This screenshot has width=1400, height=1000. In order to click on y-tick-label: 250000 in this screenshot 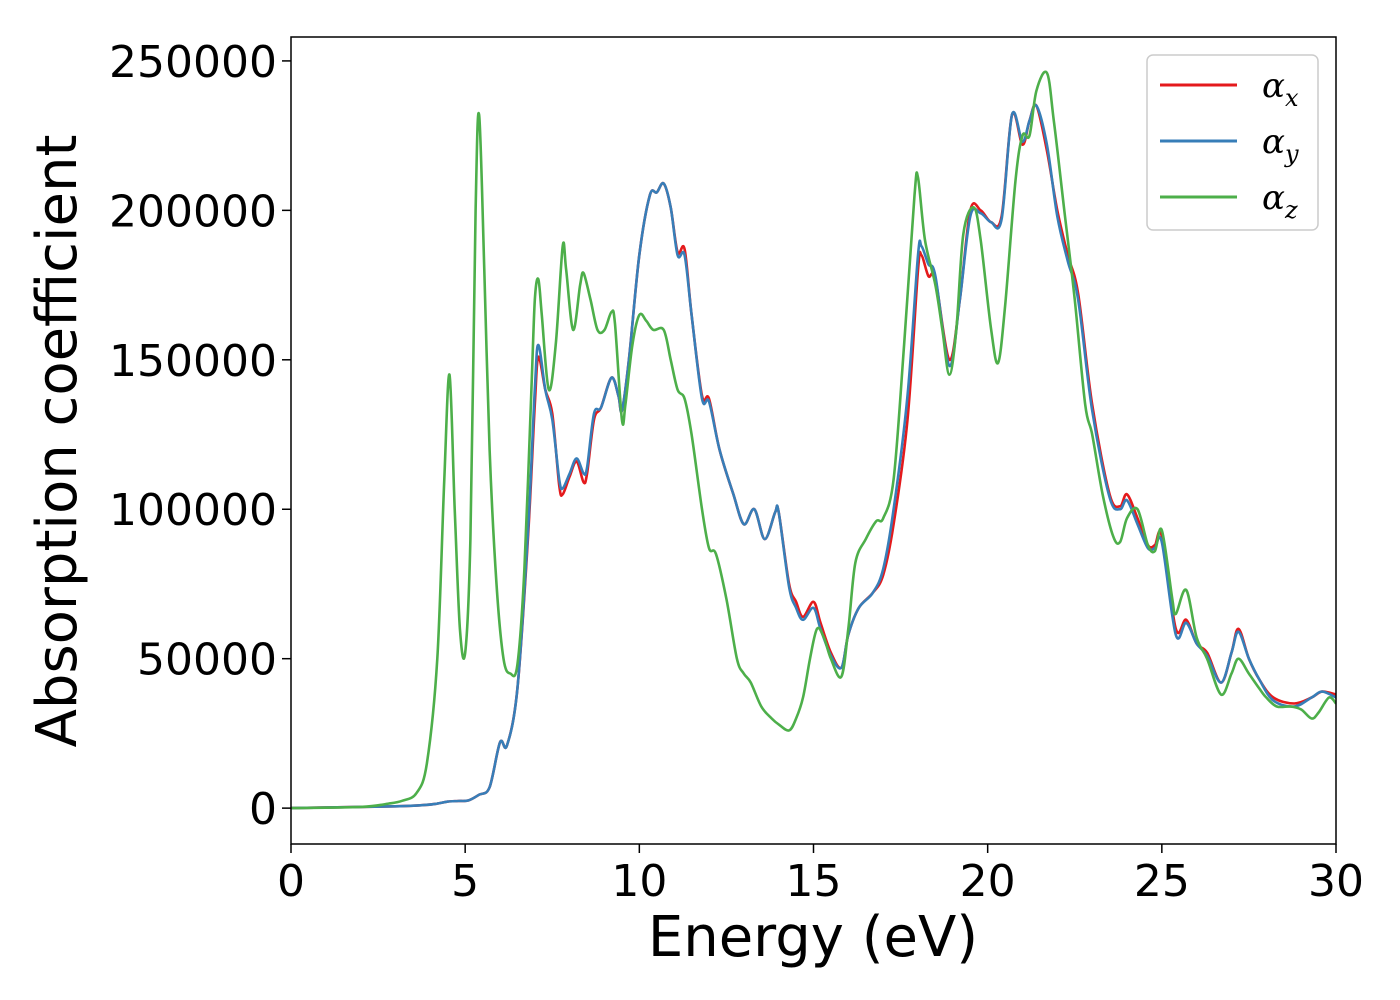, I will do `click(193, 62)`.